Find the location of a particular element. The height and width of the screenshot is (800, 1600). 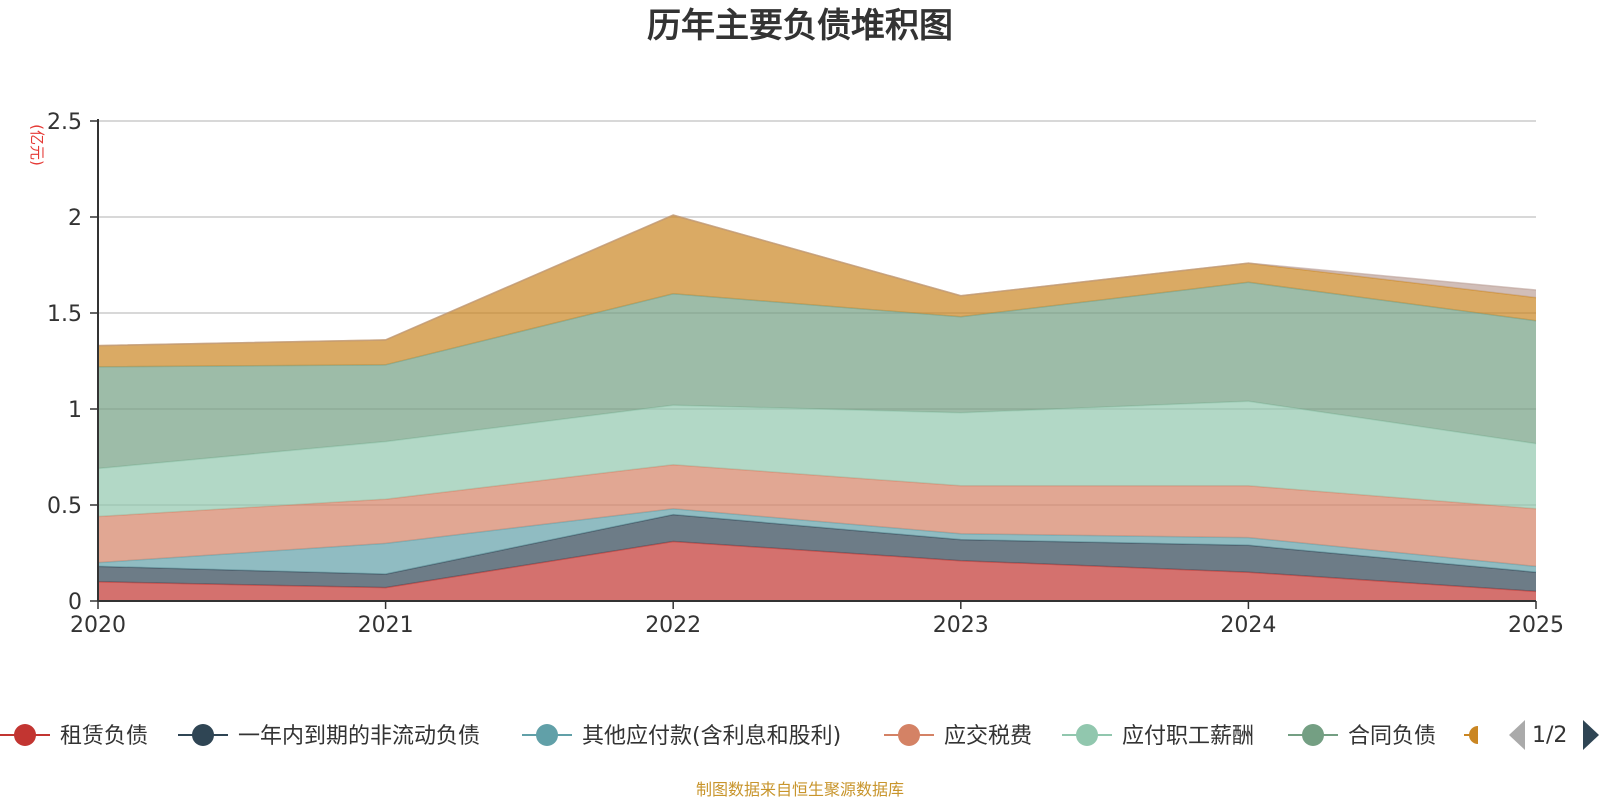

x-tick-label: 2024 is located at coordinates (1248, 625).